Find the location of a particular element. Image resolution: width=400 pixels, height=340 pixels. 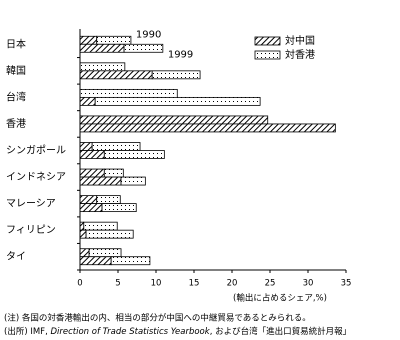

x-tick-label: 35 is located at coordinates (346, 284).